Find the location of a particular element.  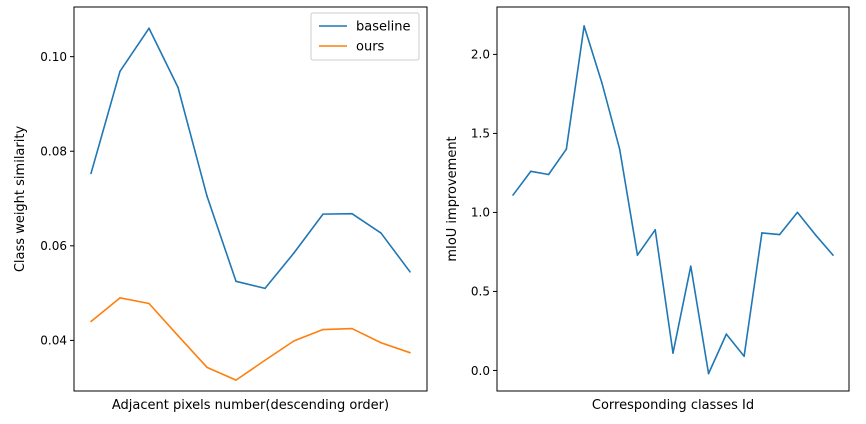

left-chart-series-line-ours is located at coordinates (250, 339).